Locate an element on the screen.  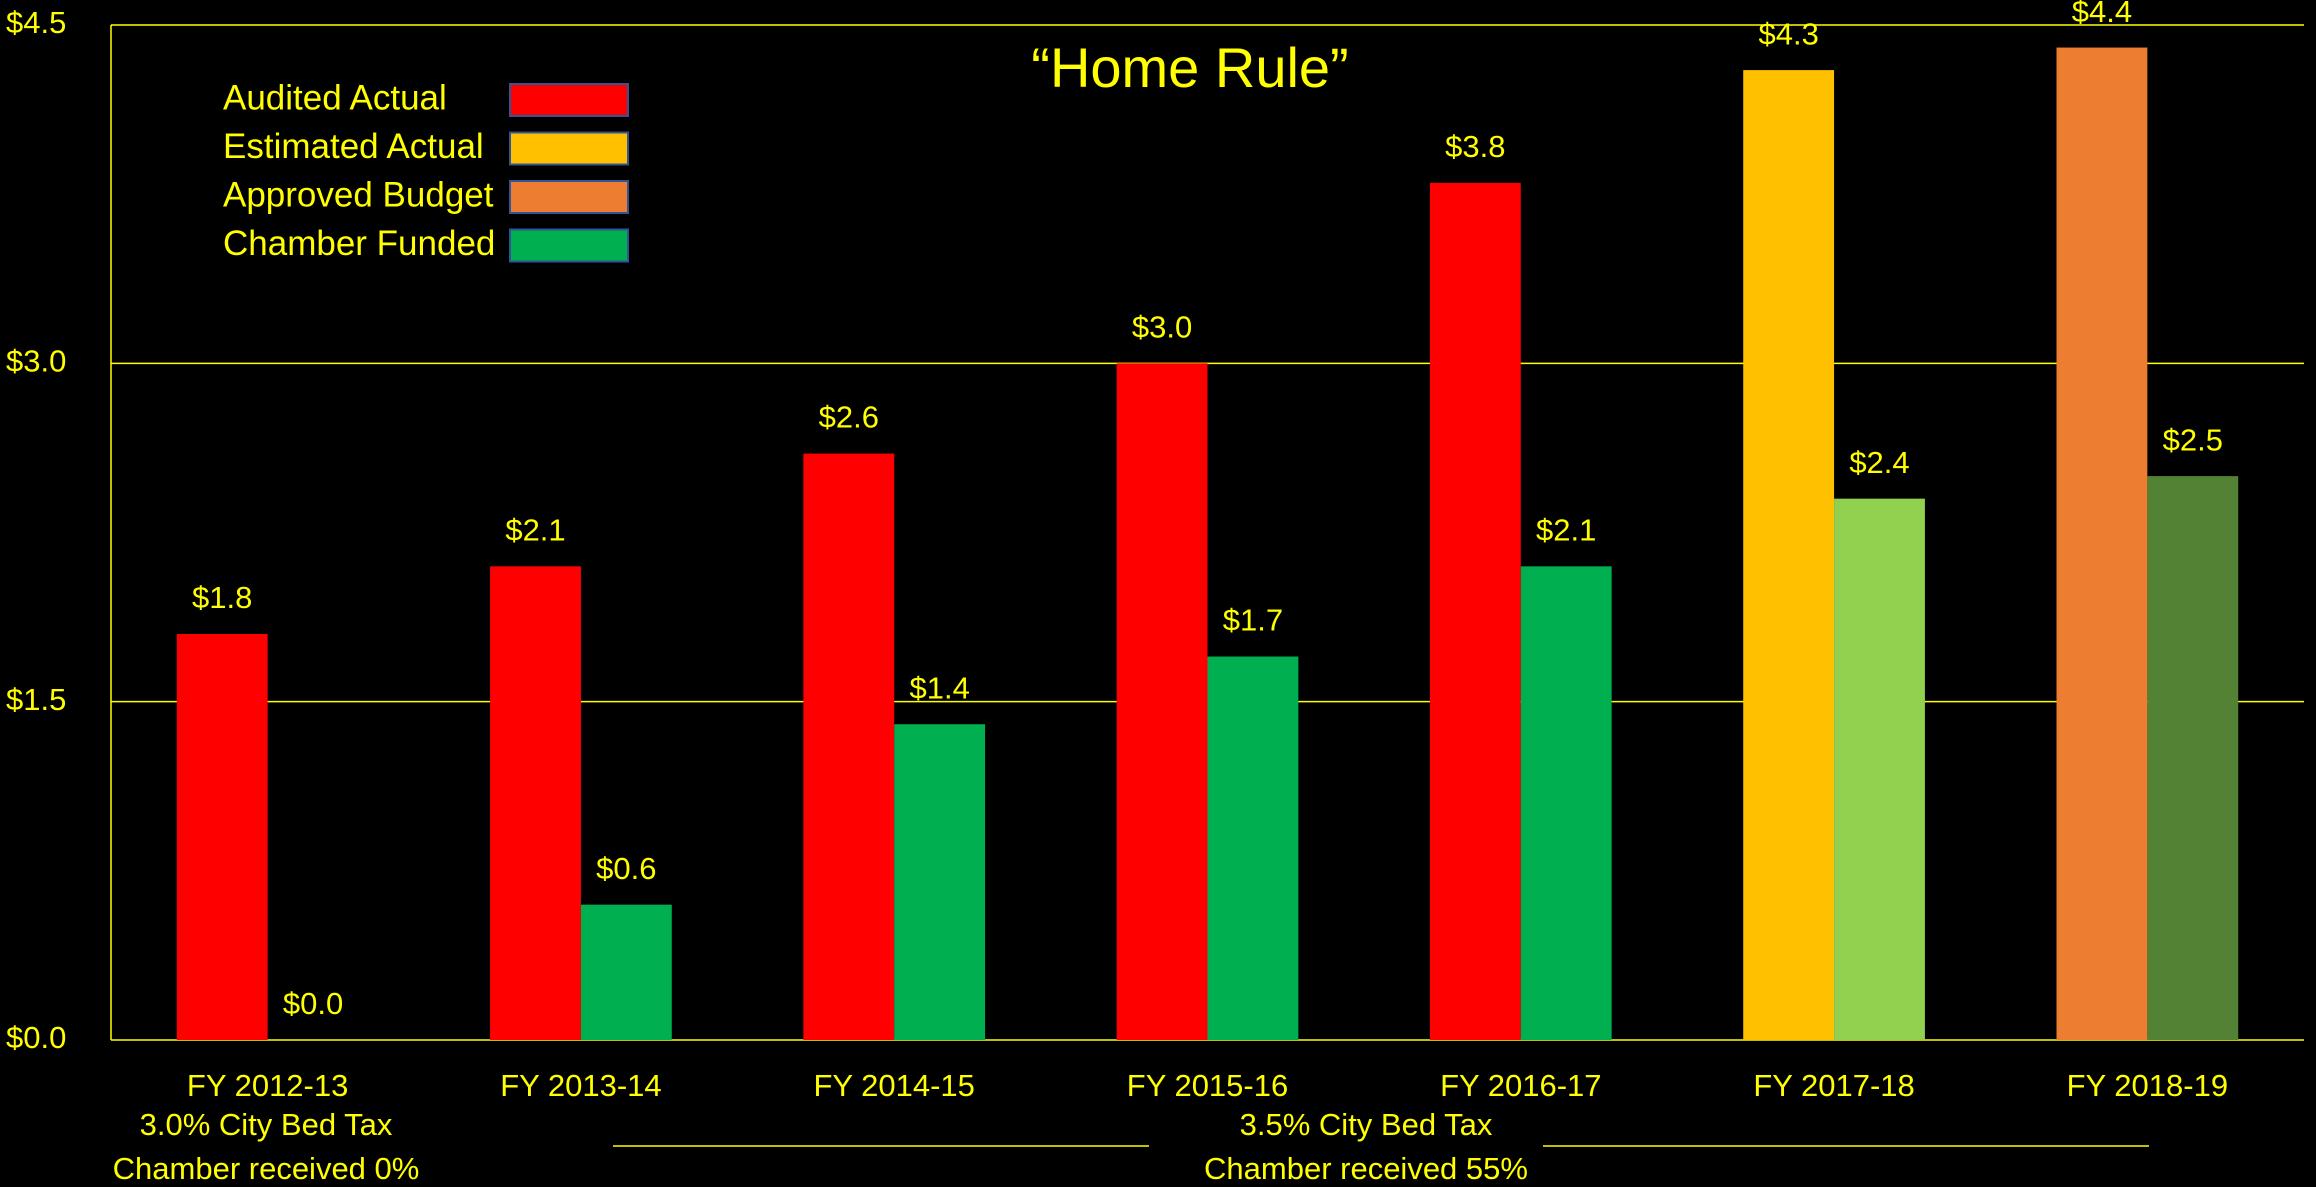
y-tick-label: $3.0 is located at coordinates (36, 361).